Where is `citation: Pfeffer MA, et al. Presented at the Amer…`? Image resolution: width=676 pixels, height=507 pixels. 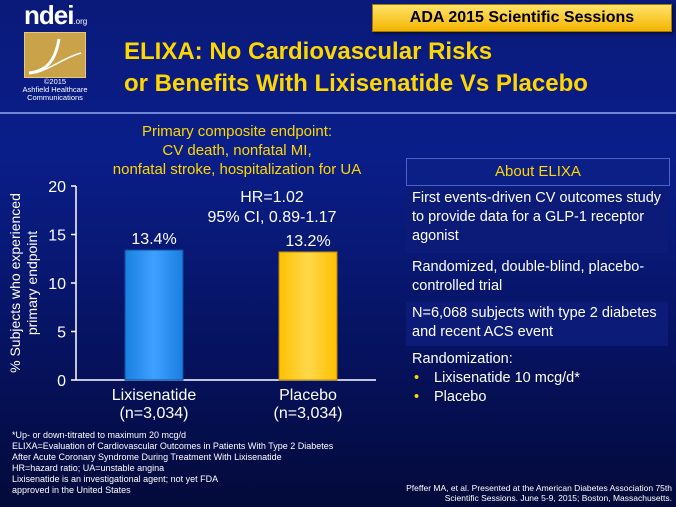 citation: Pfeffer MA, et al. Presented at the Amer… is located at coordinates (520, 493).